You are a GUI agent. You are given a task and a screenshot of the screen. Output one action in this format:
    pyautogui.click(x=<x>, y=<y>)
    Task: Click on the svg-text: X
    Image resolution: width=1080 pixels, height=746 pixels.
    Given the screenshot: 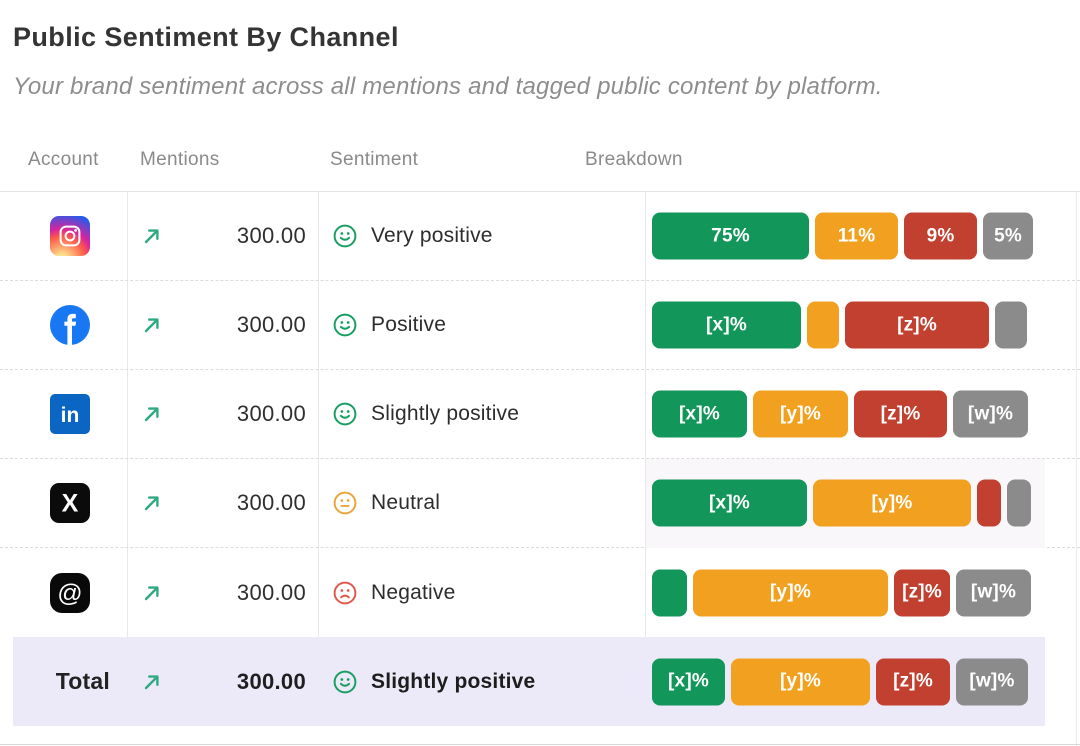 What is the action you would take?
    pyautogui.click(x=70, y=504)
    